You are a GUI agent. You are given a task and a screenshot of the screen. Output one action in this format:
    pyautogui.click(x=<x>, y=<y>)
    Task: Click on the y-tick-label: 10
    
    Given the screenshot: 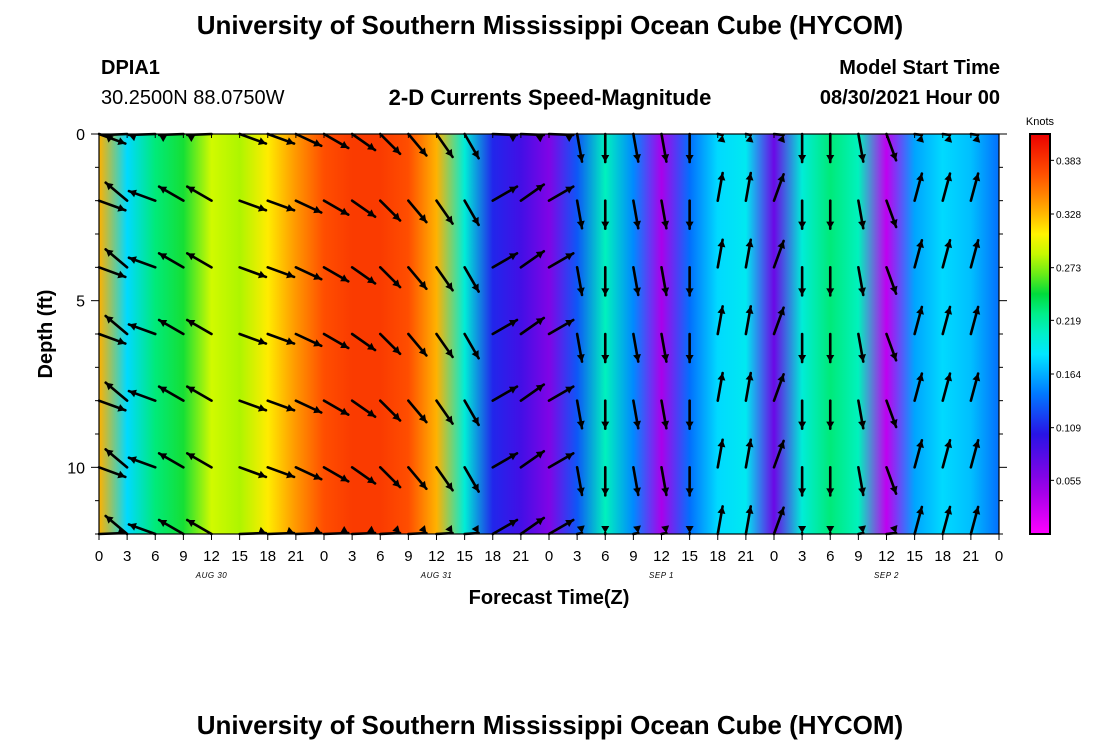 What is the action you would take?
    pyautogui.click(x=76, y=468)
    